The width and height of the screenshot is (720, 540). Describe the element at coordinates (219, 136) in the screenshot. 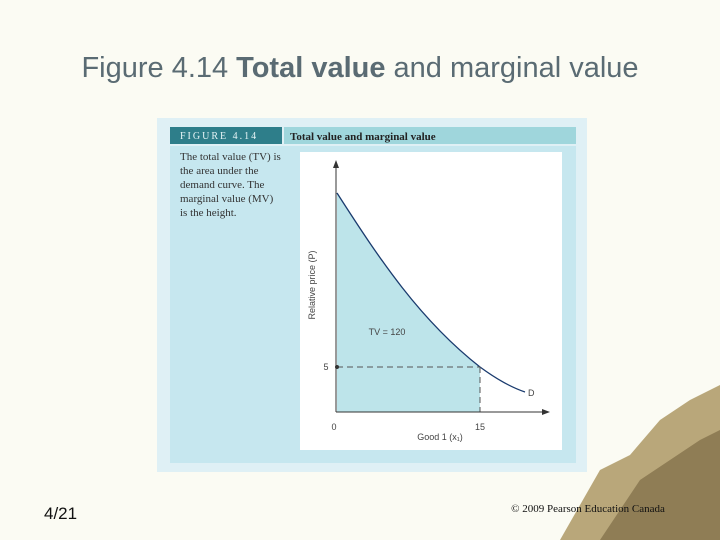

I see `figure-label: FIGURE 4.14` at that location.